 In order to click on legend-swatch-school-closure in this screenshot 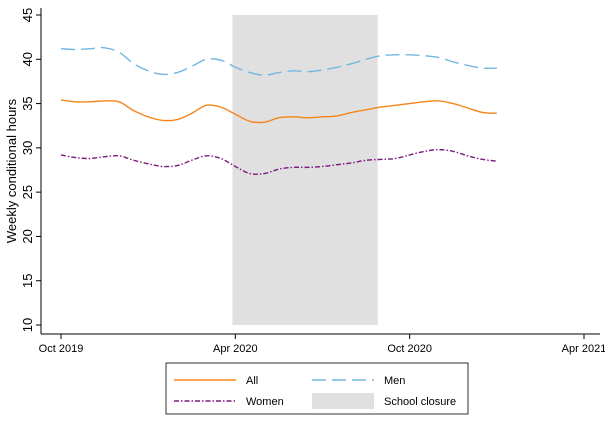, I will do `click(343, 401)`.